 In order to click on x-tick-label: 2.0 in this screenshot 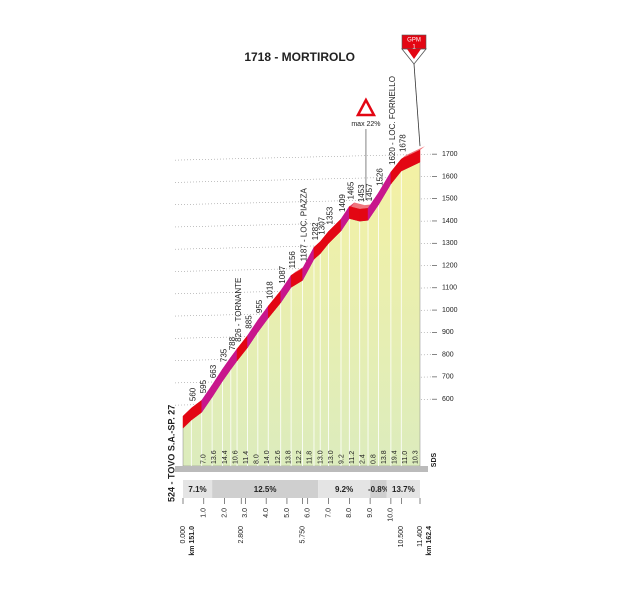, I will do `click(224, 513)`.